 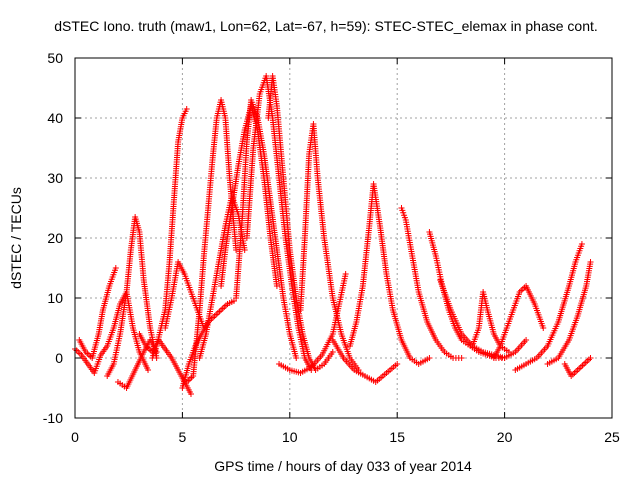 I want to click on x-tick-label: 25, so click(x=612, y=437).